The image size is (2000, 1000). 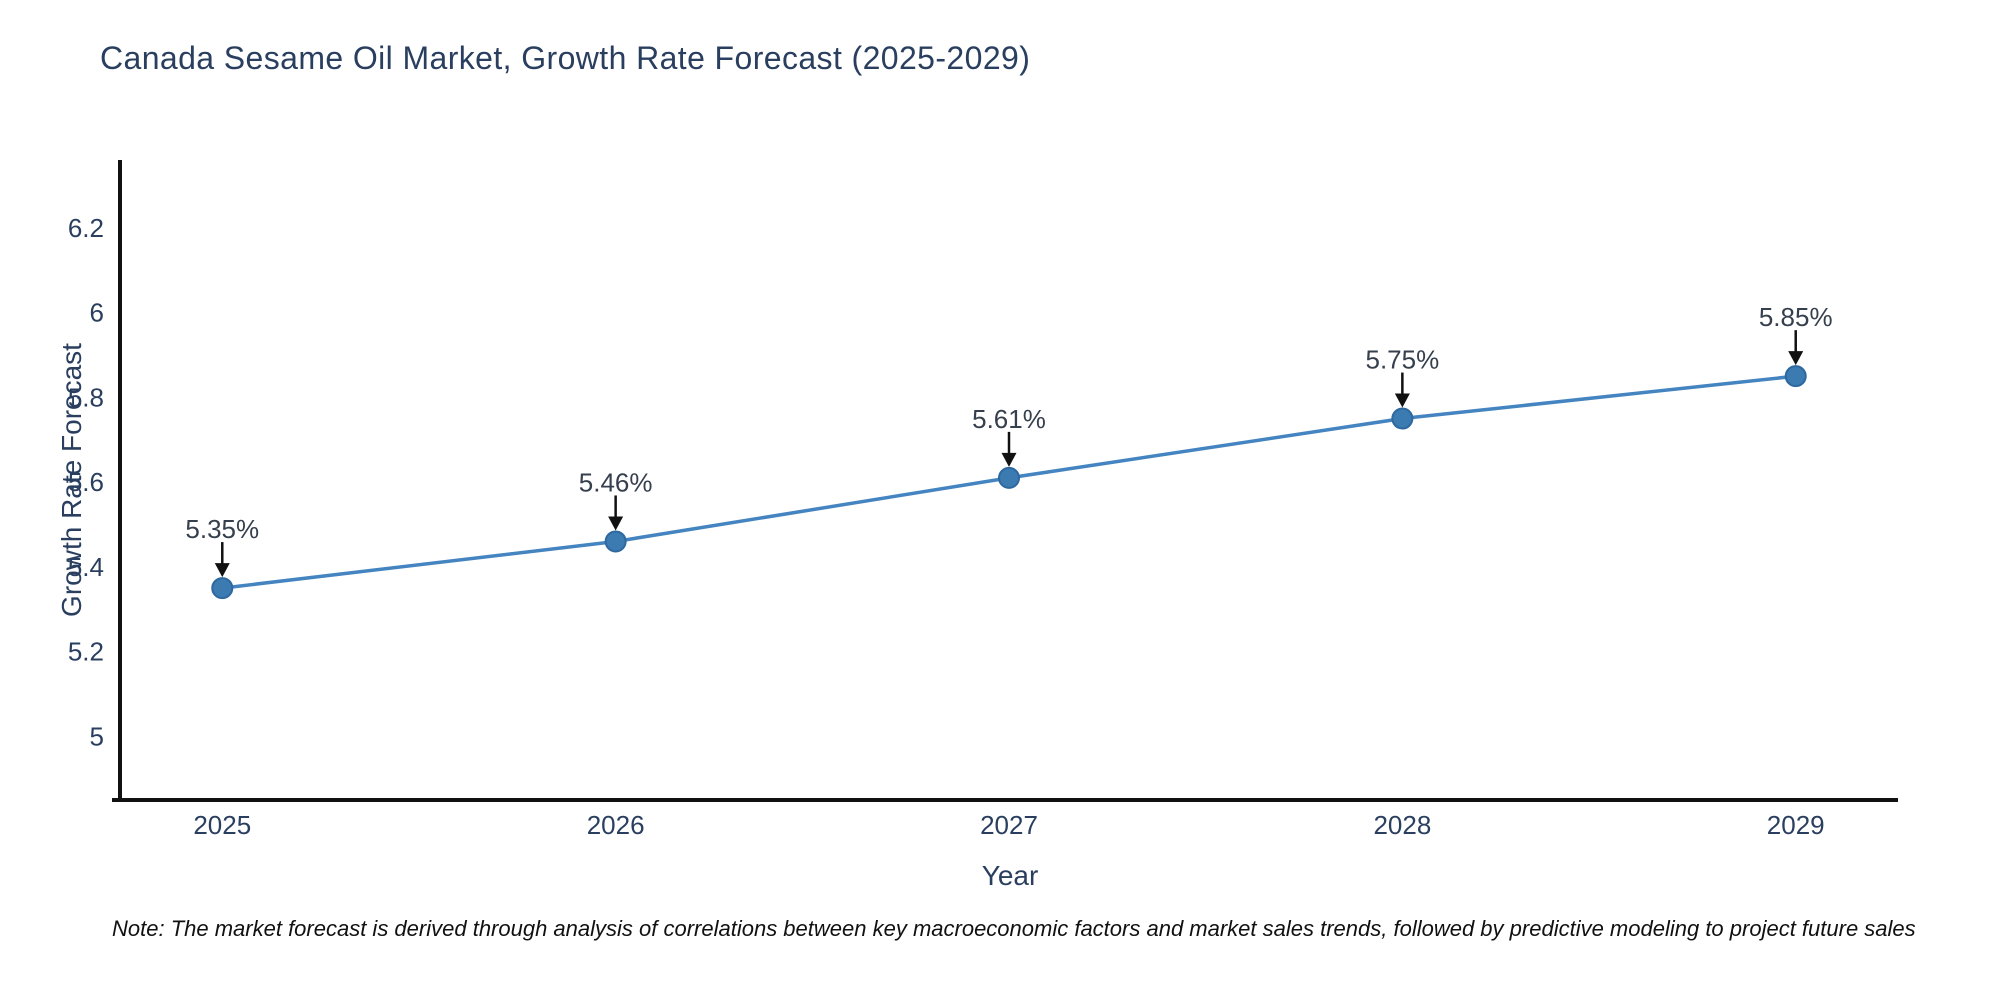 What do you see at coordinates (1402, 825) in the screenshot?
I see `x-tick-label: 2028` at bounding box center [1402, 825].